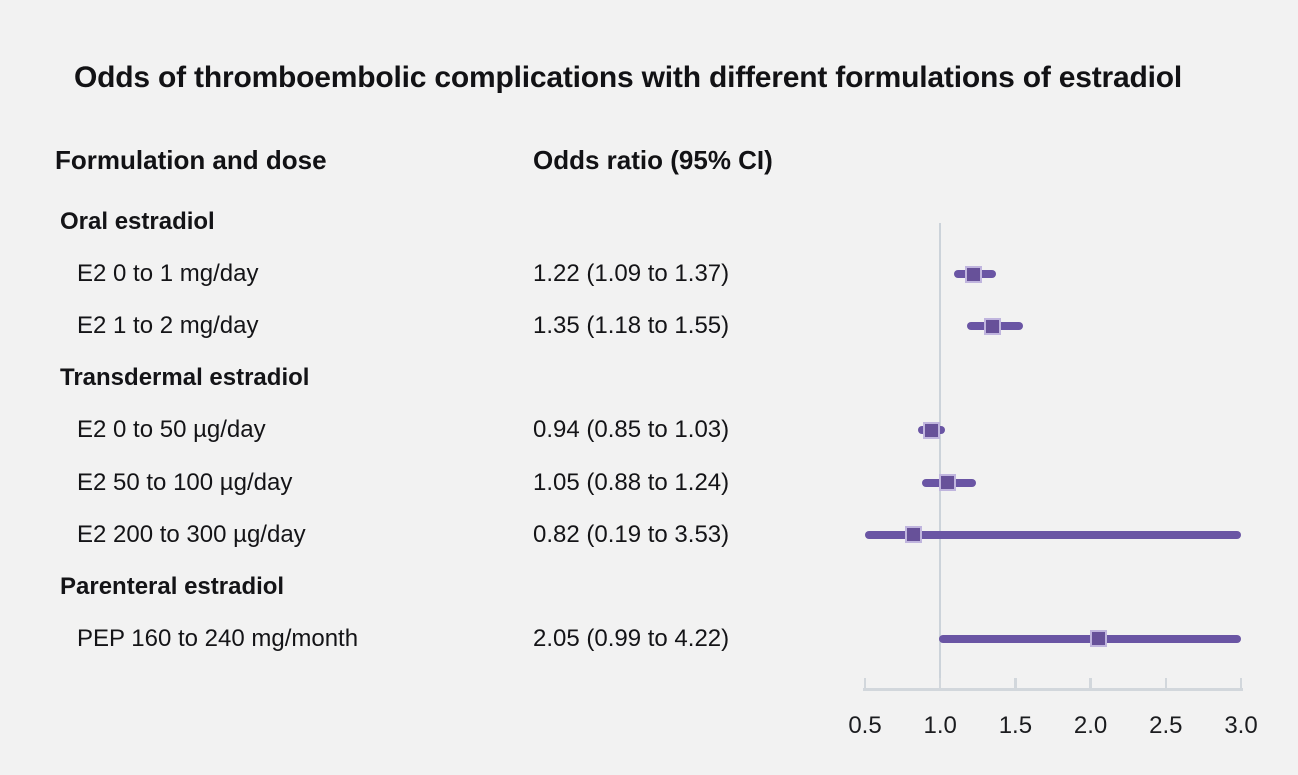  Describe the element at coordinates (185, 482) in the screenshot. I see `row-label: E2 50 to 100 µg/day` at that location.